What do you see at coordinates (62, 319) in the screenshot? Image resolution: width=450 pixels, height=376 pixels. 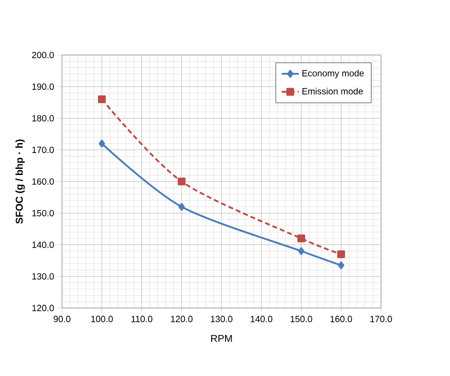 I see `x-tick-label: 90.0` at bounding box center [62, 319].